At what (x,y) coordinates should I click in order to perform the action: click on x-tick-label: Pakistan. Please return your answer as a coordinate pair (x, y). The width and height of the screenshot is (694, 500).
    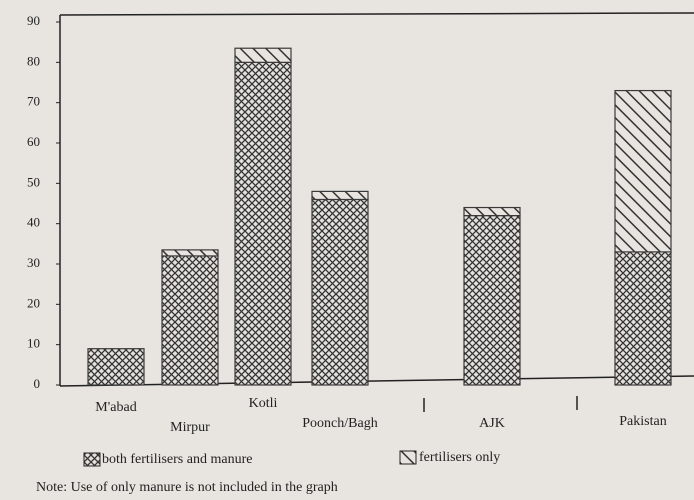
    Looking at the image, I should click on (642, 421).